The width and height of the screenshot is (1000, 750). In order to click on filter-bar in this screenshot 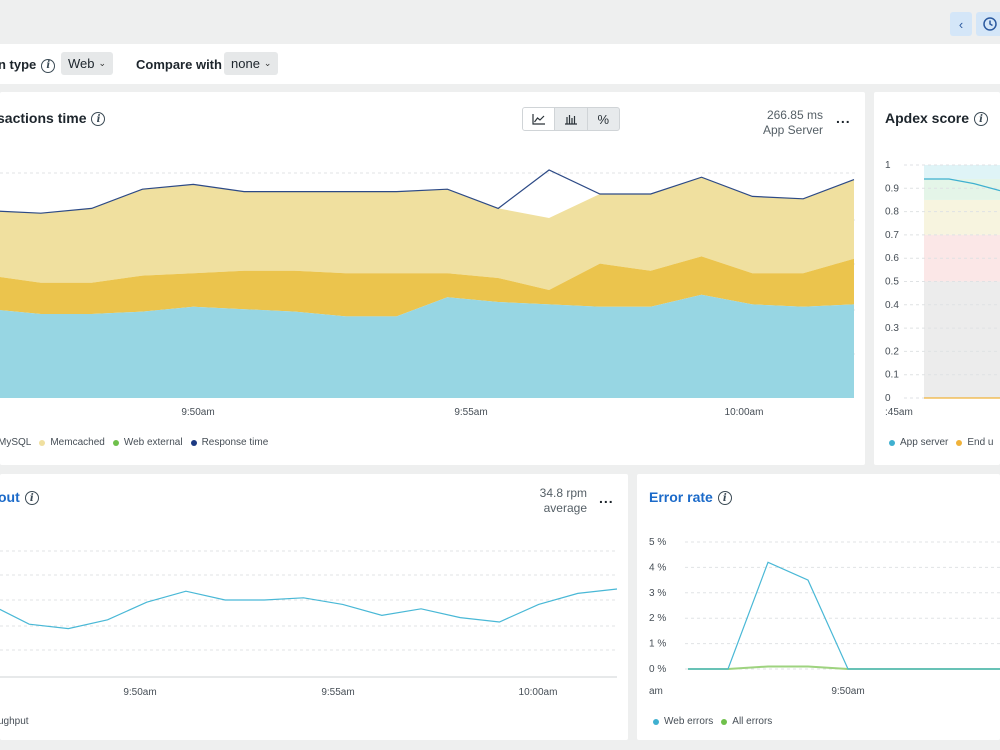, I will do `click(500, 64)`.